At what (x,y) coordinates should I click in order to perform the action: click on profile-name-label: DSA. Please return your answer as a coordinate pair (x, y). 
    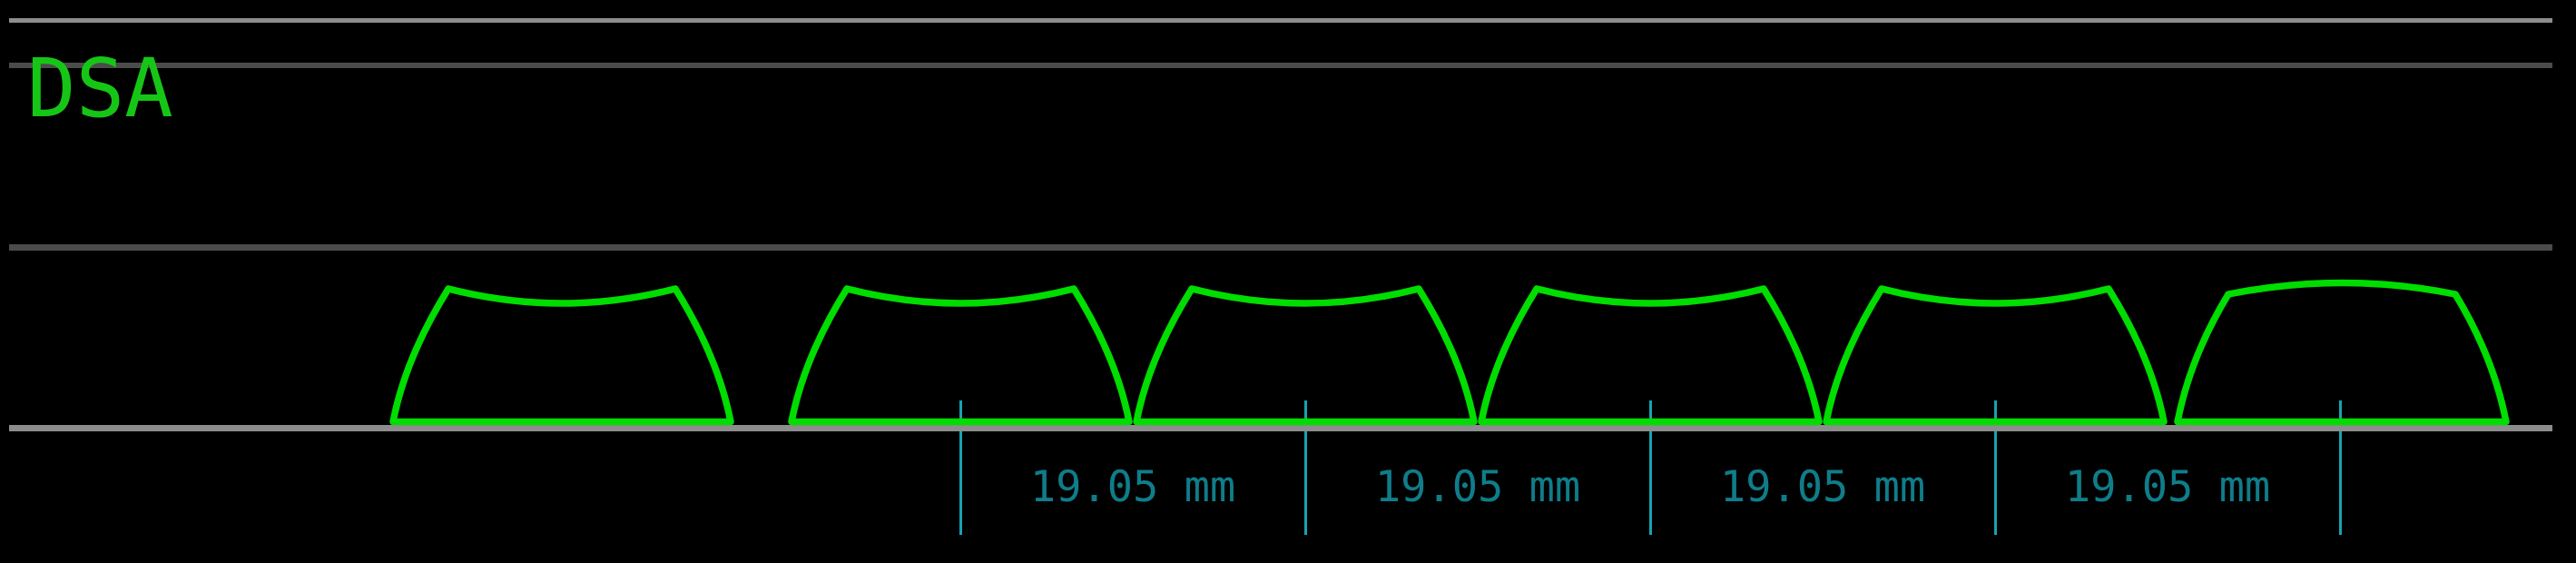
    Looking at the image, I should click on (100, 88).